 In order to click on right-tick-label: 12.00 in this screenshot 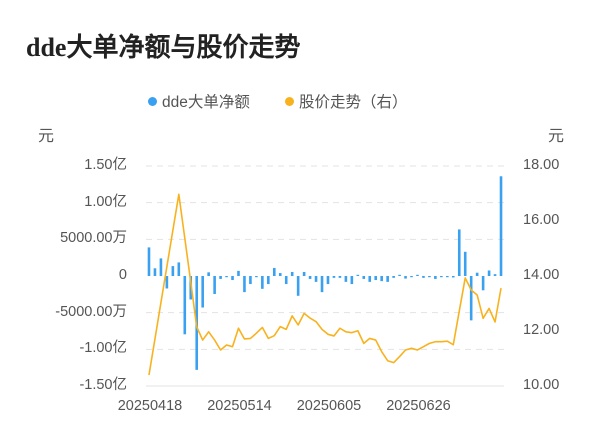, I will do `click(541, 330)`.